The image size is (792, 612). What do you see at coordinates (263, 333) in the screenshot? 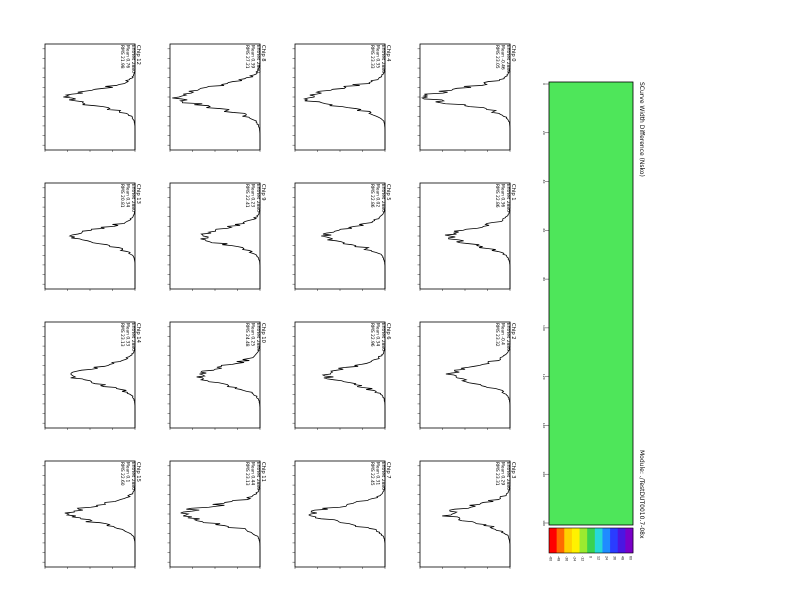
I see `panel-title-text: Chip 10` at bounding box center [263, 333].